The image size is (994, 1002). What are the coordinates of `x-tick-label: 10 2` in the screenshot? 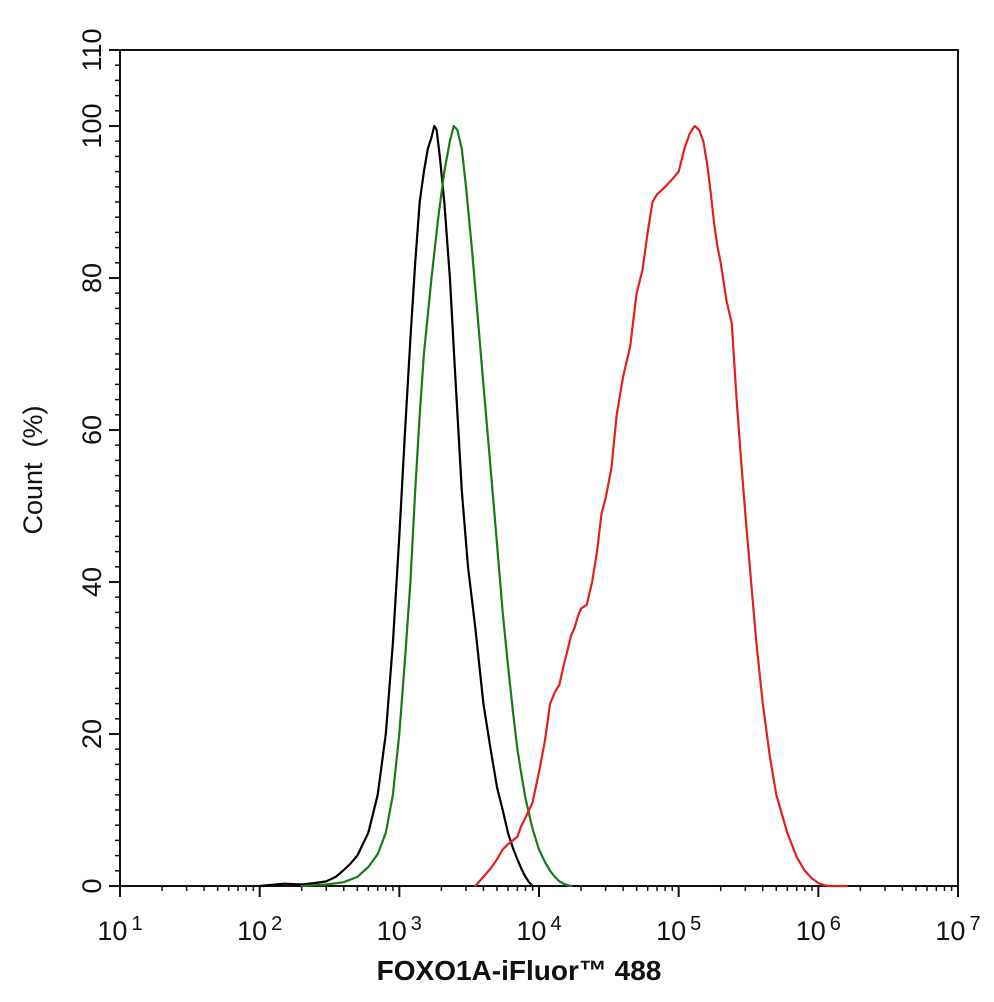 It's located at (259, 929).